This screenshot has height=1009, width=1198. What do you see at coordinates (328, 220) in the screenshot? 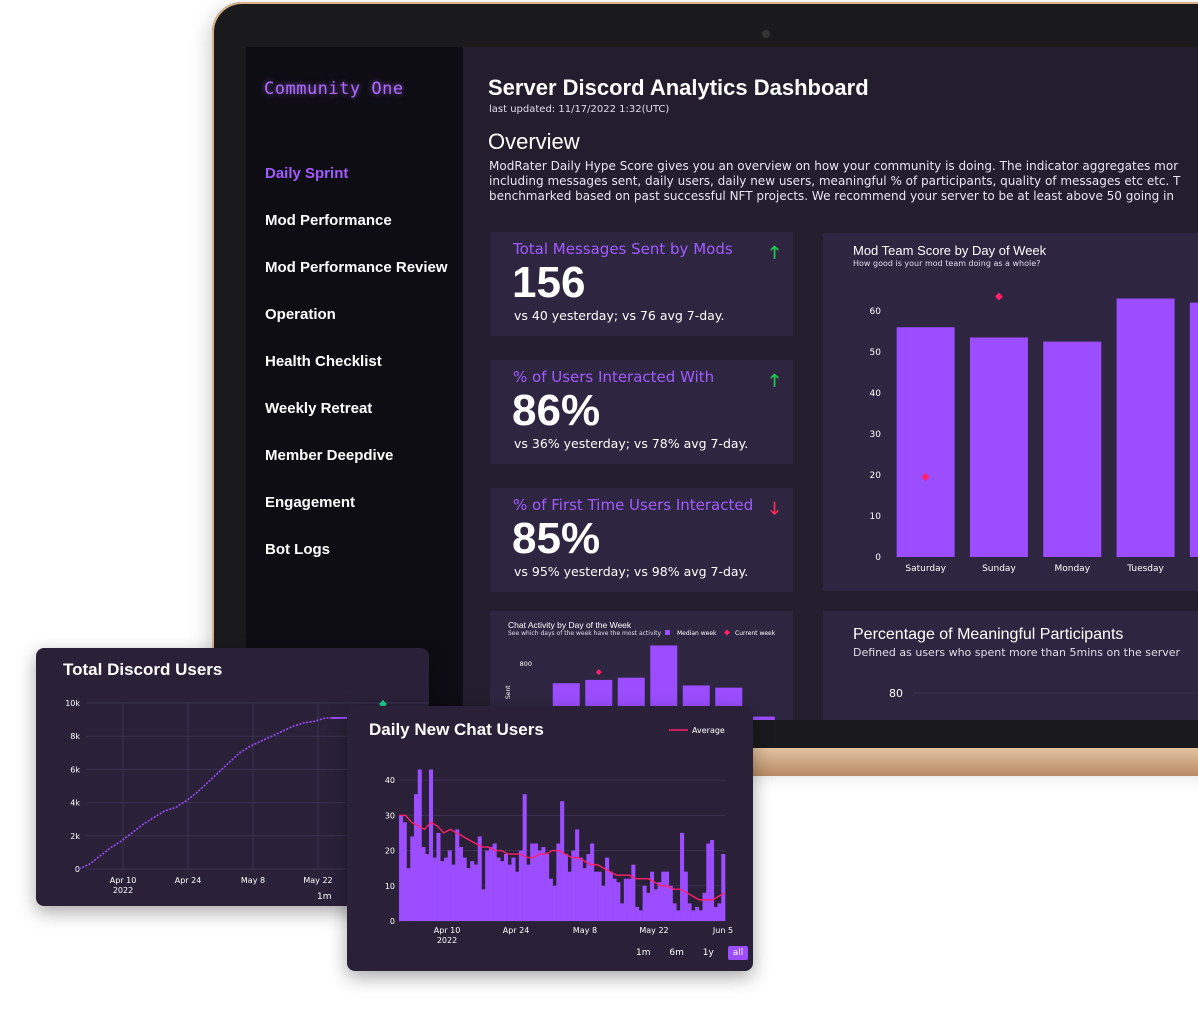
I see `sidebar-item-mod-performance: Mod Performance` at bounding box center [328, 220].